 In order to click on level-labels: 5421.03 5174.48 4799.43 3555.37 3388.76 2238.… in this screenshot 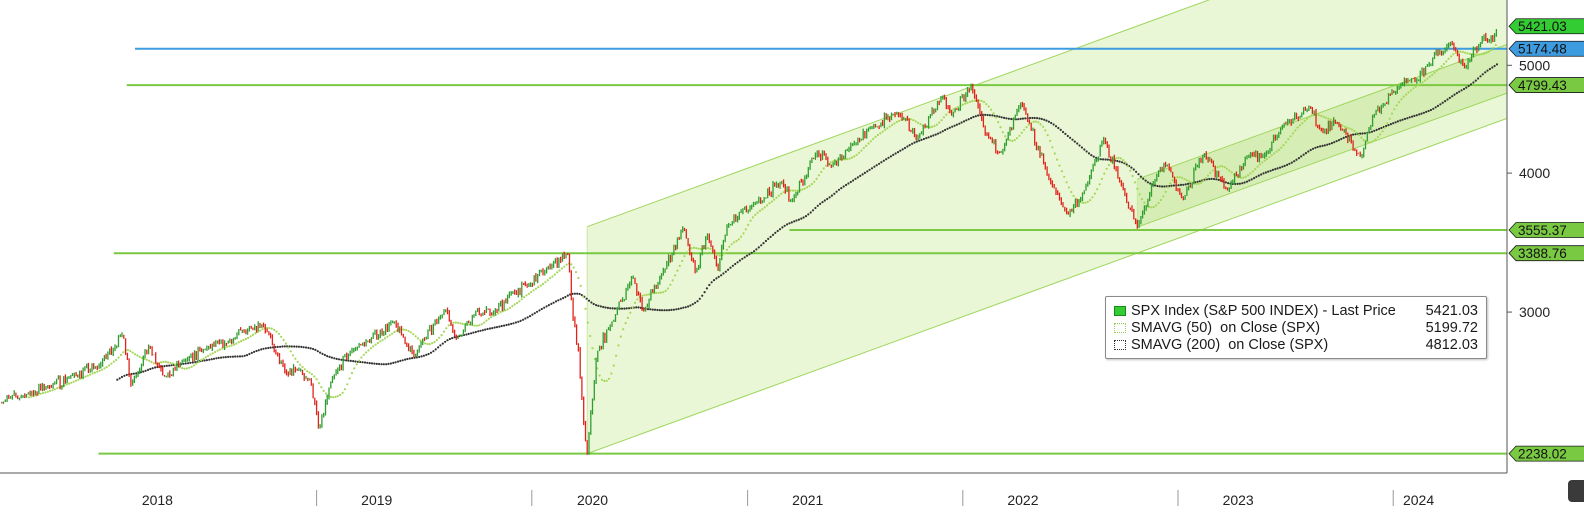, I will do `click(1546, 240)`.